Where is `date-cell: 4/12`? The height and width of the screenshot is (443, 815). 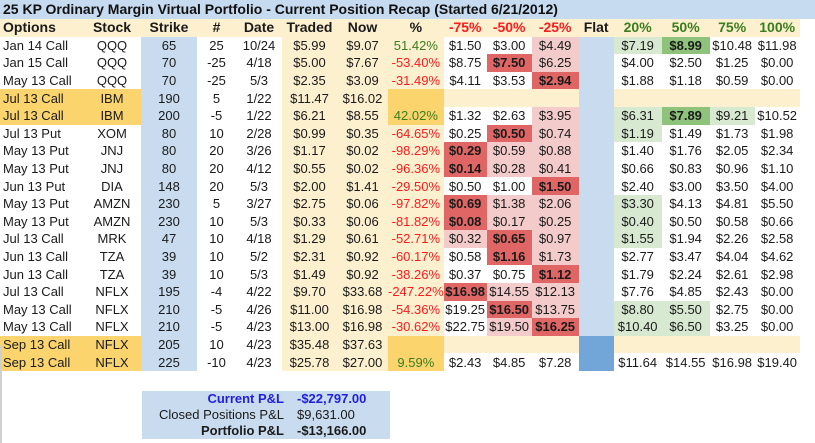 date-cell: 4/12 is located at coordinates (259, 168).